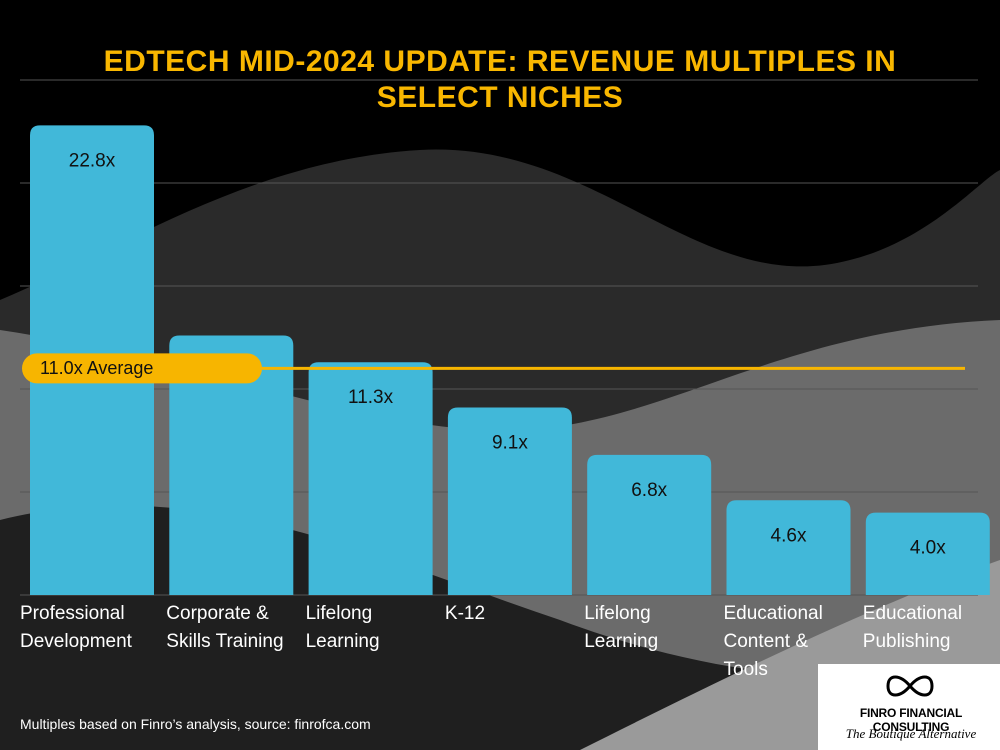 This screenshot has width=1000, height=750. What do you see at coordinates (789, 535) in the screenshot?
I see `value-label: 4.6x` at bounding box center [789, 535].